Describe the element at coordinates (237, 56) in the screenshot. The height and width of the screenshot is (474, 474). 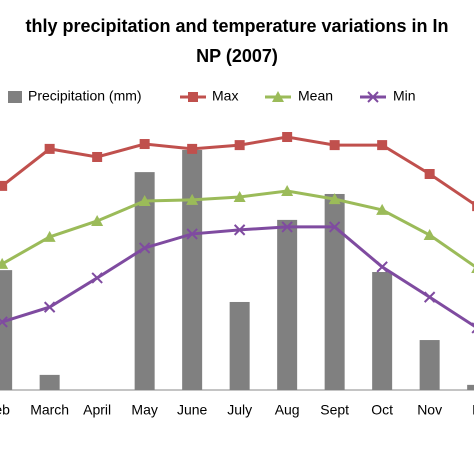
I see `chart-title: NP (2007)` at that location.